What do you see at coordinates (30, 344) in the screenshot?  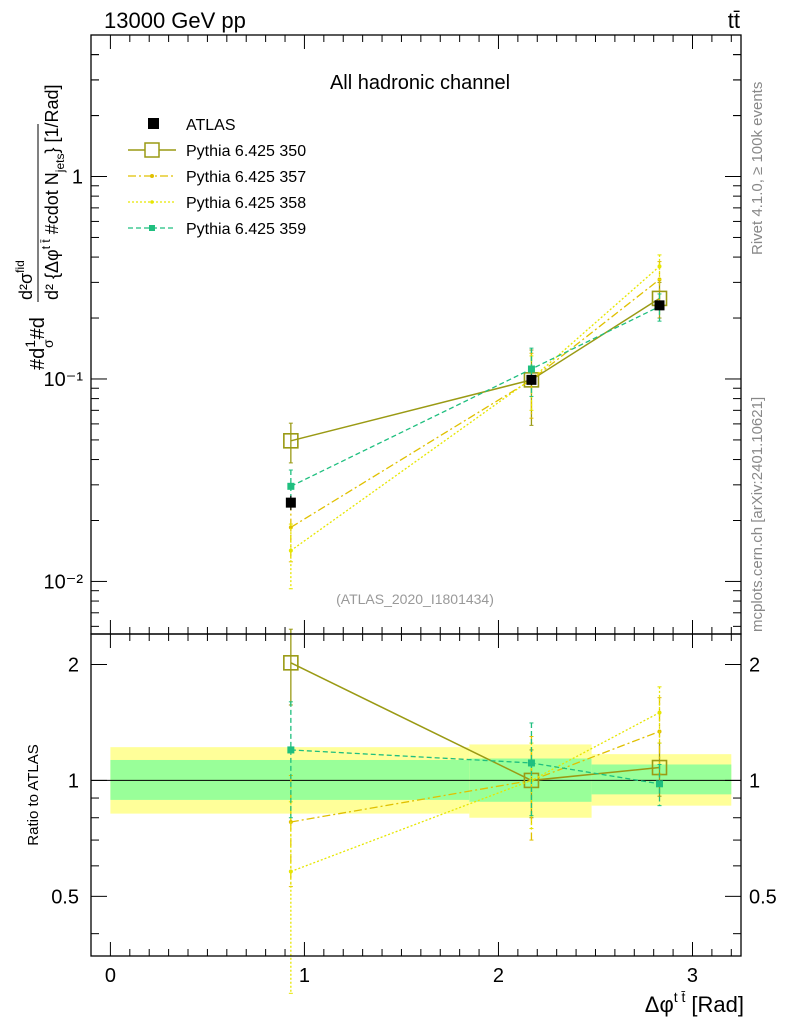 I see `ylabel-part-b: 1` at bounding box center [30, 344].